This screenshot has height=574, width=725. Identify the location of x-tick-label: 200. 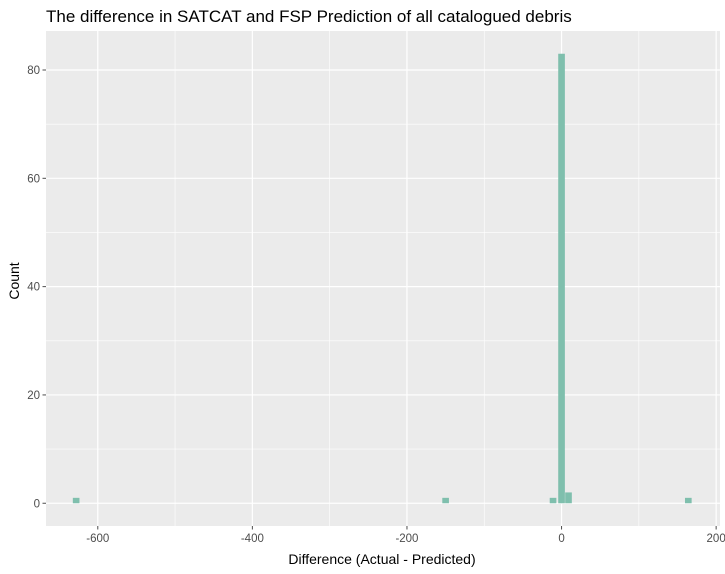
(716, 539).